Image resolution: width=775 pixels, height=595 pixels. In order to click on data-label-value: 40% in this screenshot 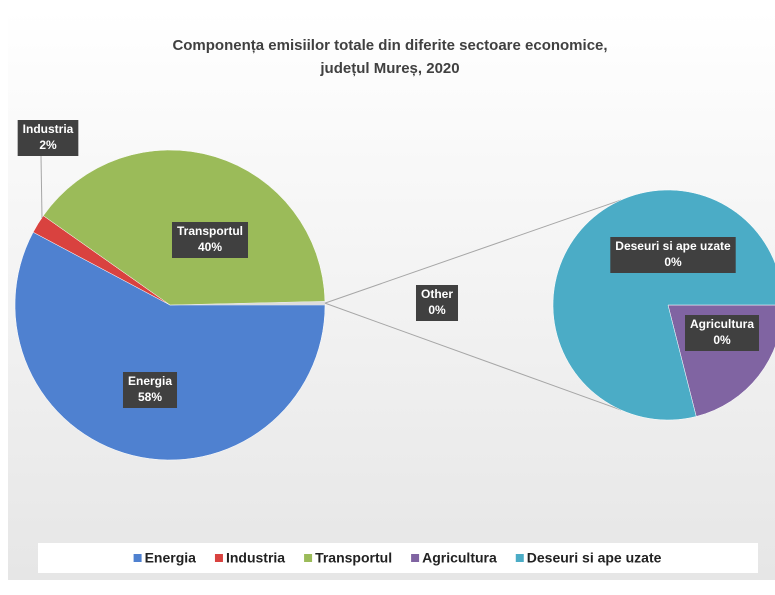, I will do `click(210, 247)`.